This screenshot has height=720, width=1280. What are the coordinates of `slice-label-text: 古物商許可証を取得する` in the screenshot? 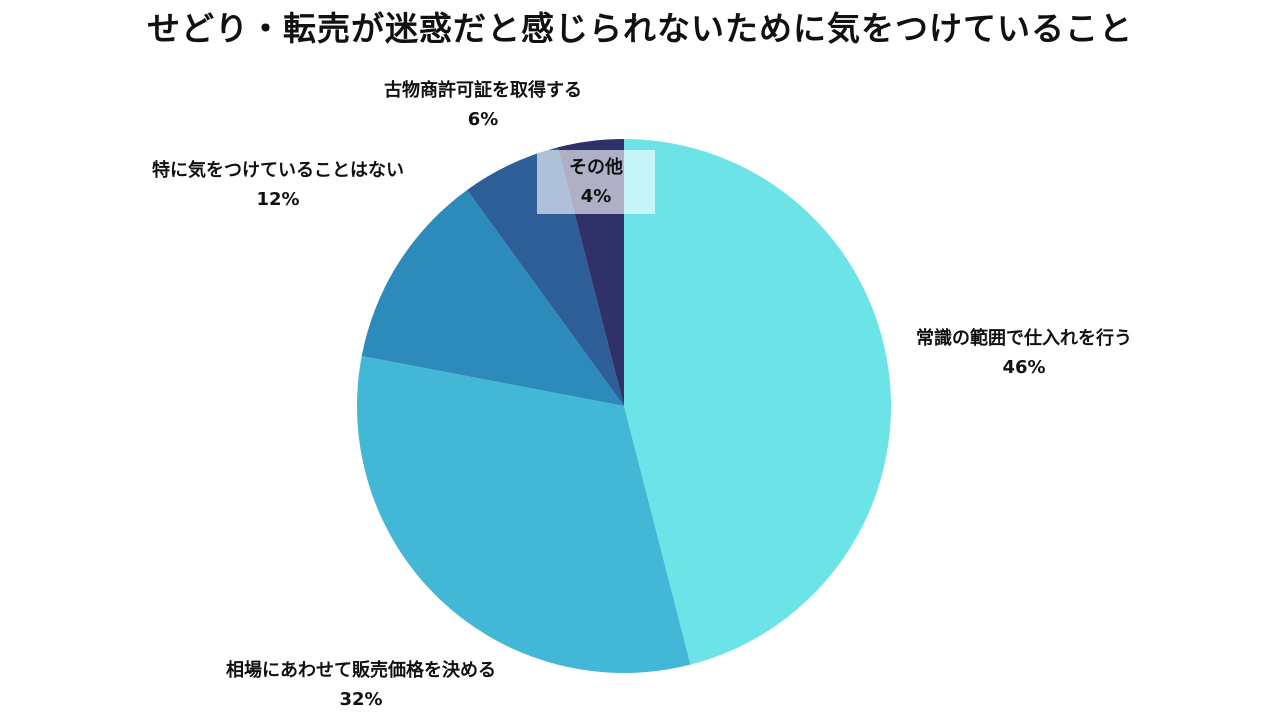 It's located at (483, 90).